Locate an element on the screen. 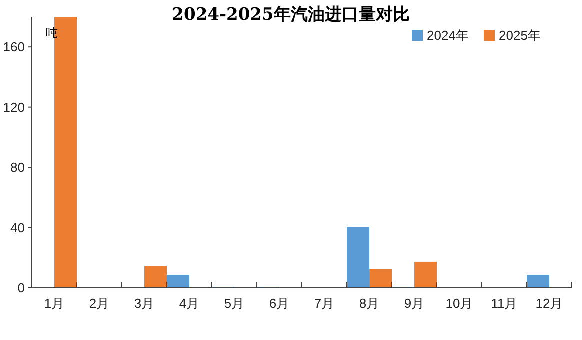 The image size is (582, 340). y-tick-label: 0 is located at coordinates (21, 288).